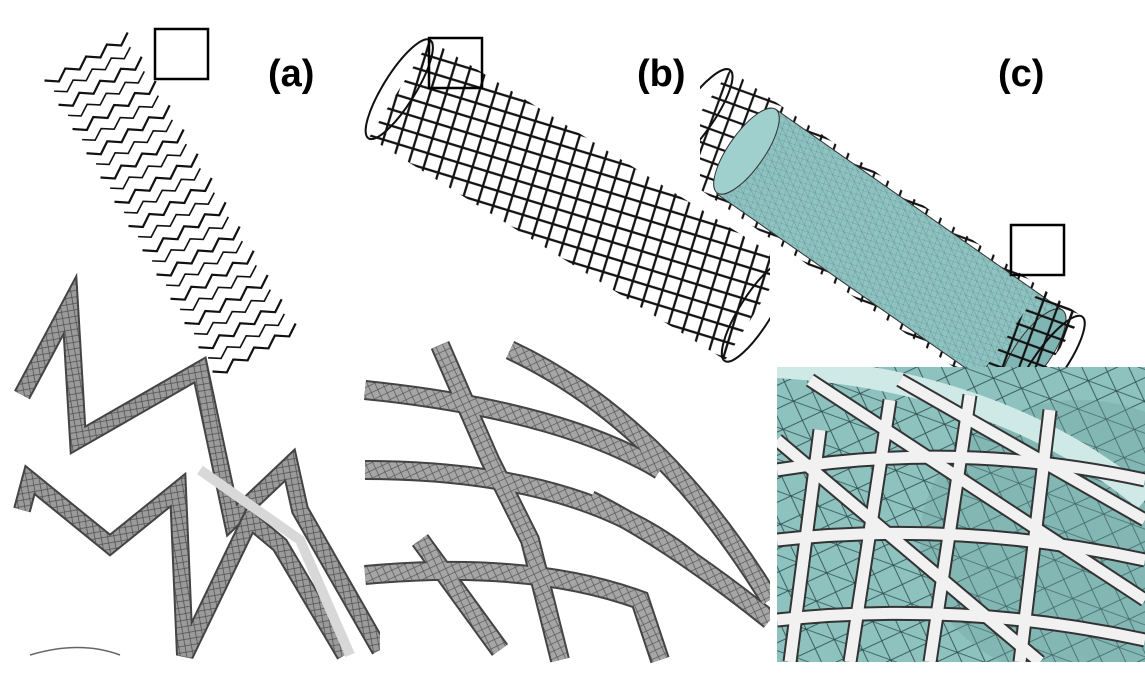 This screenshot has height=679, width=1145. What do you see at coordinates (961, 514) in the screenshot?
I see `stent-artery-closeup` at bounding box center [961, 514].